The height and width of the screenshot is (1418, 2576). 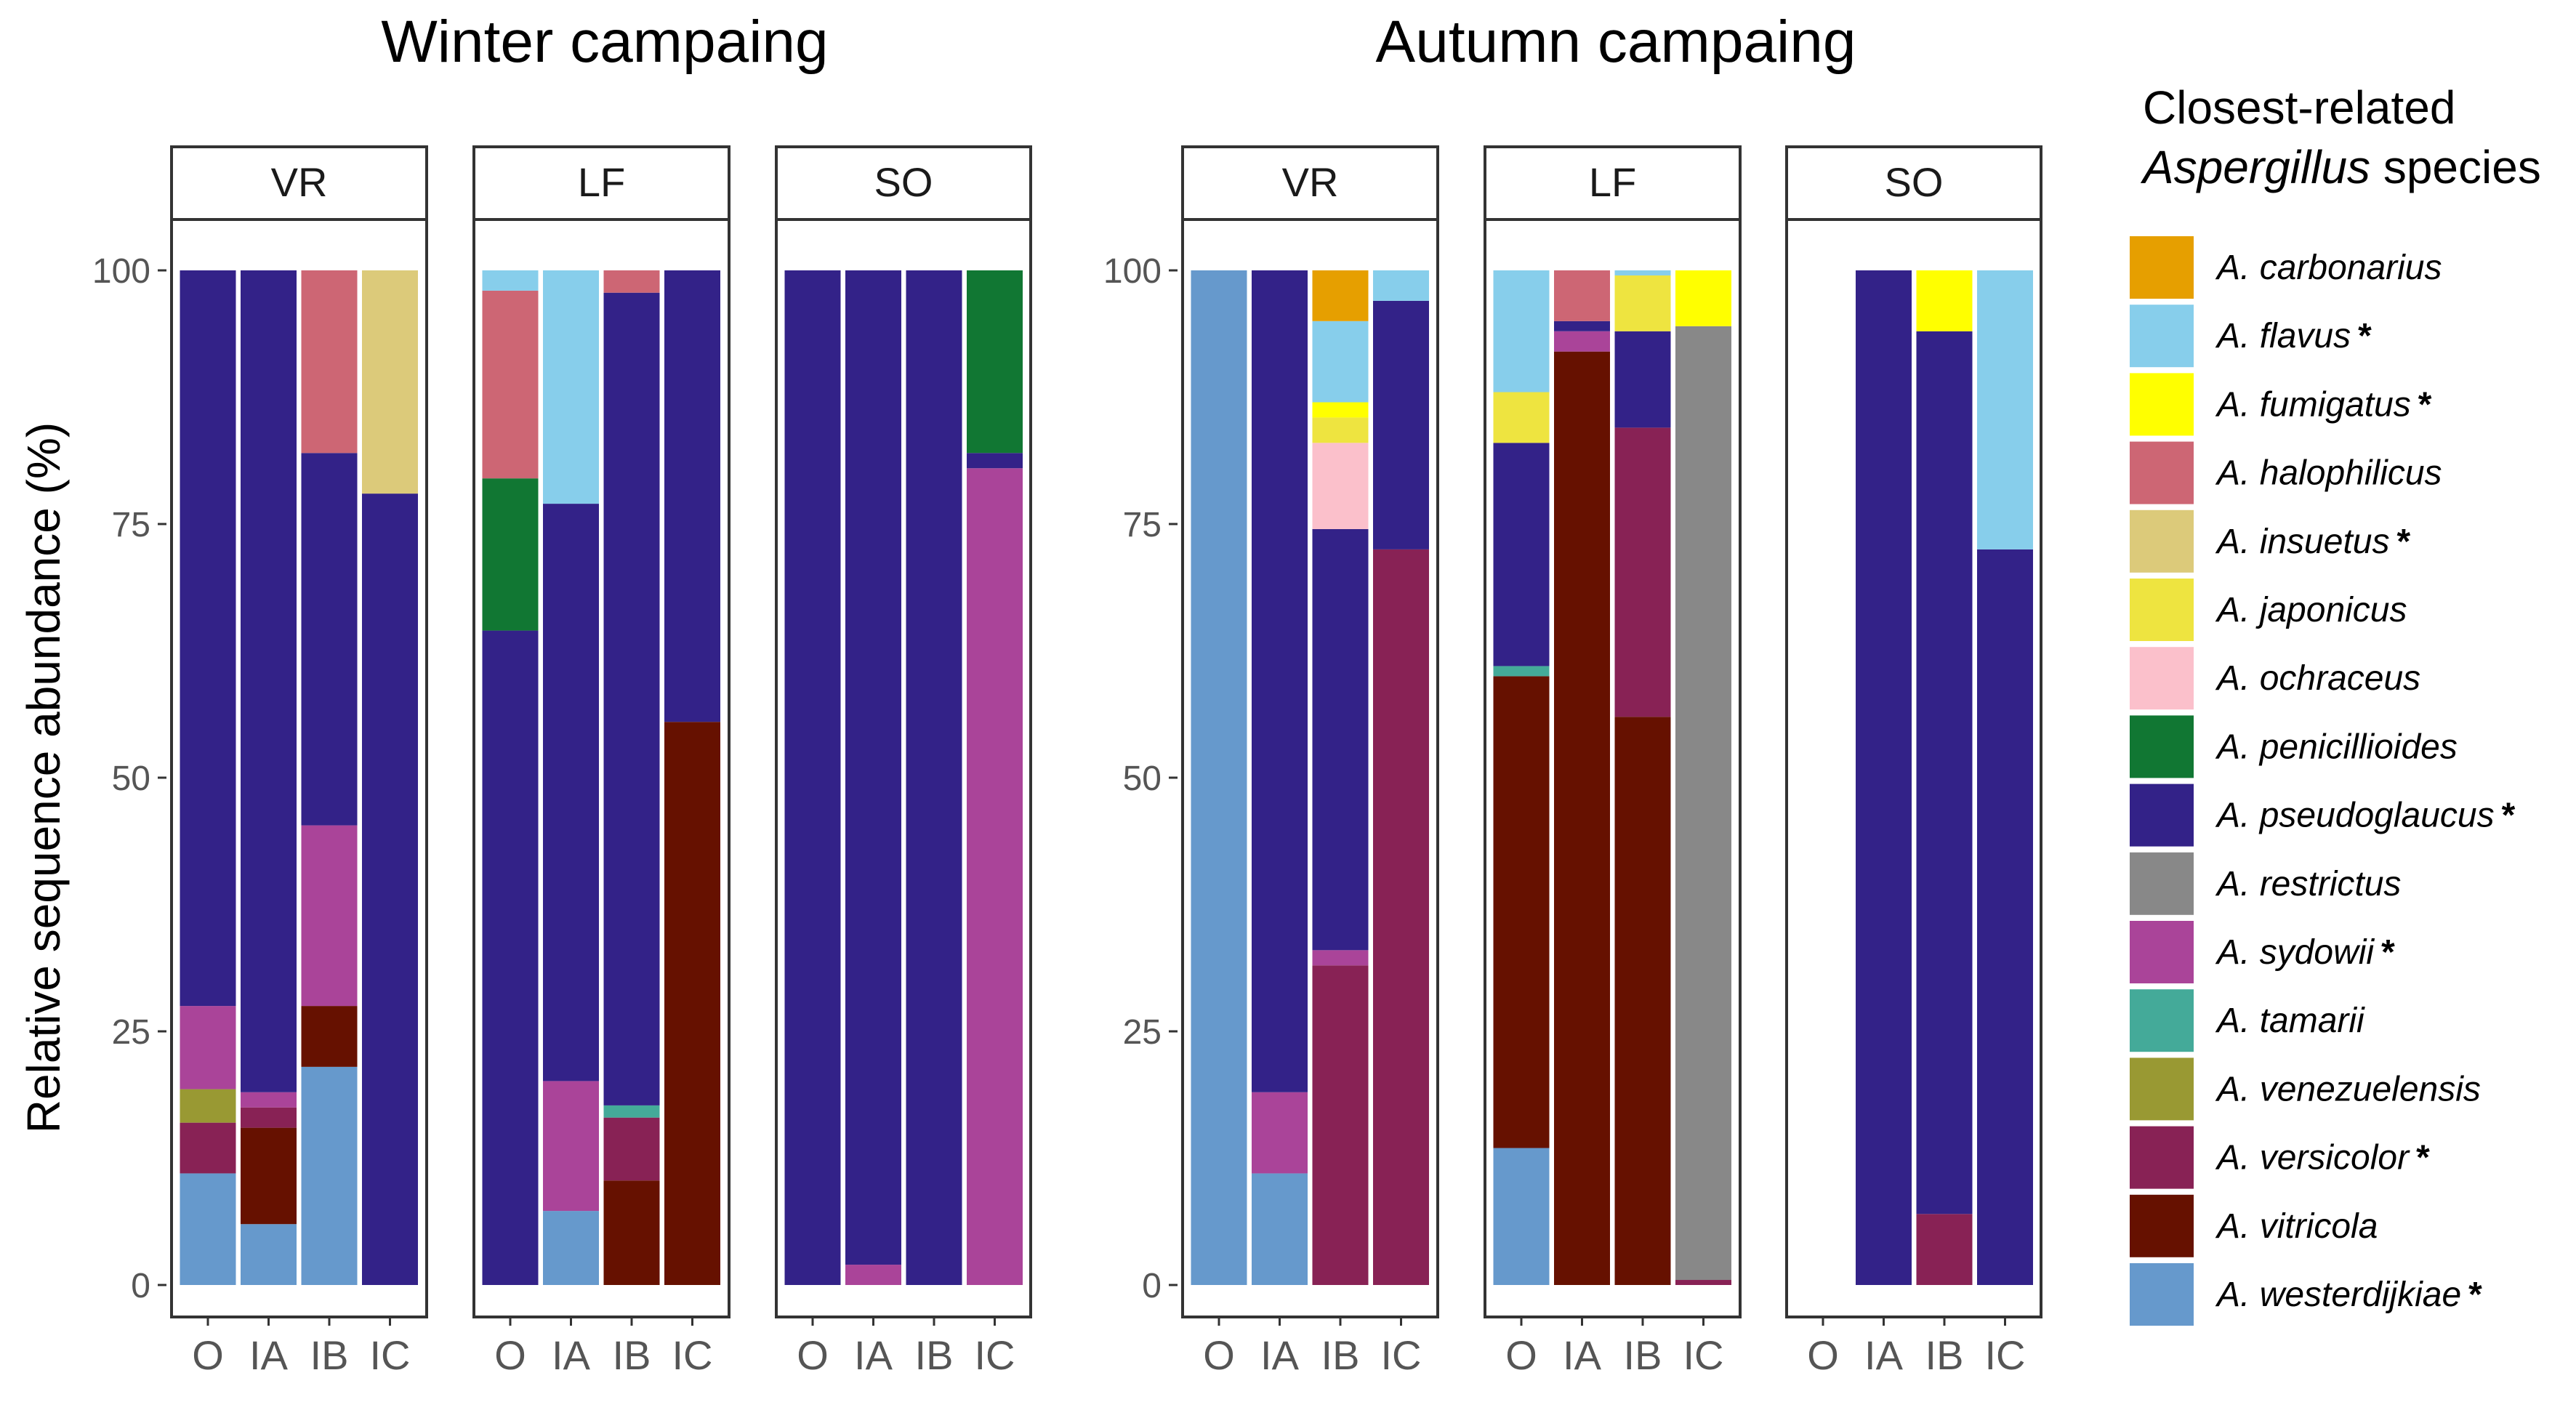 What do you see at coordinates (1340, 295) in the screenshot?
I see `bar-segment-carbonarius` at bounding box center [1340, 295].